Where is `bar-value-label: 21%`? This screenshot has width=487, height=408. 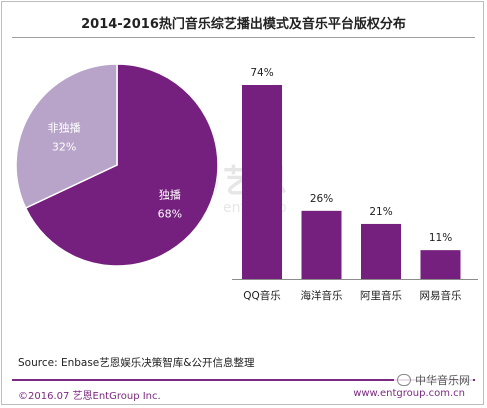 bar-value-label: 21% is located at coordinates (380, 212).